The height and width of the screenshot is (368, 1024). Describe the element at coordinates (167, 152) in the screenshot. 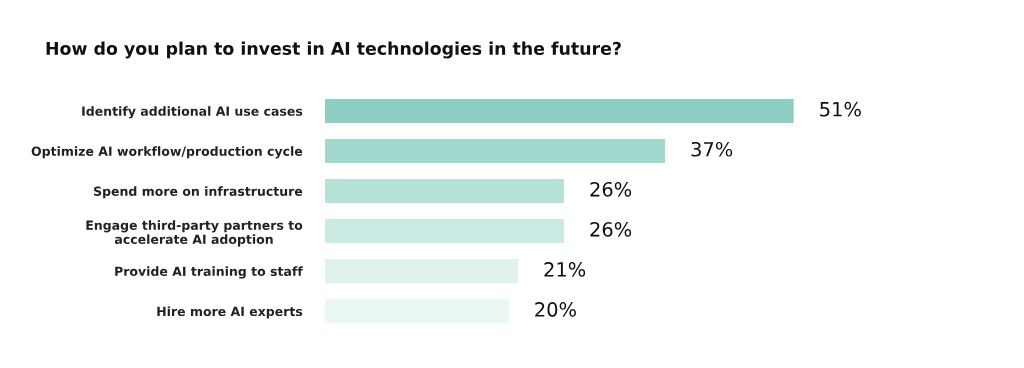

I see `y-tick-label: Optimize AI workflow/production cycle` at that location.